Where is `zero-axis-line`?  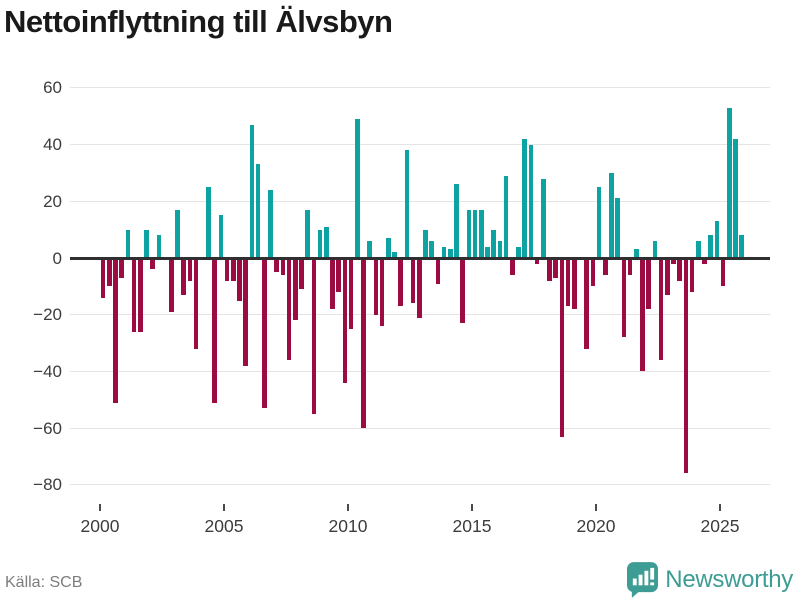 zero-axis-line is located at coordinates (420, 258).